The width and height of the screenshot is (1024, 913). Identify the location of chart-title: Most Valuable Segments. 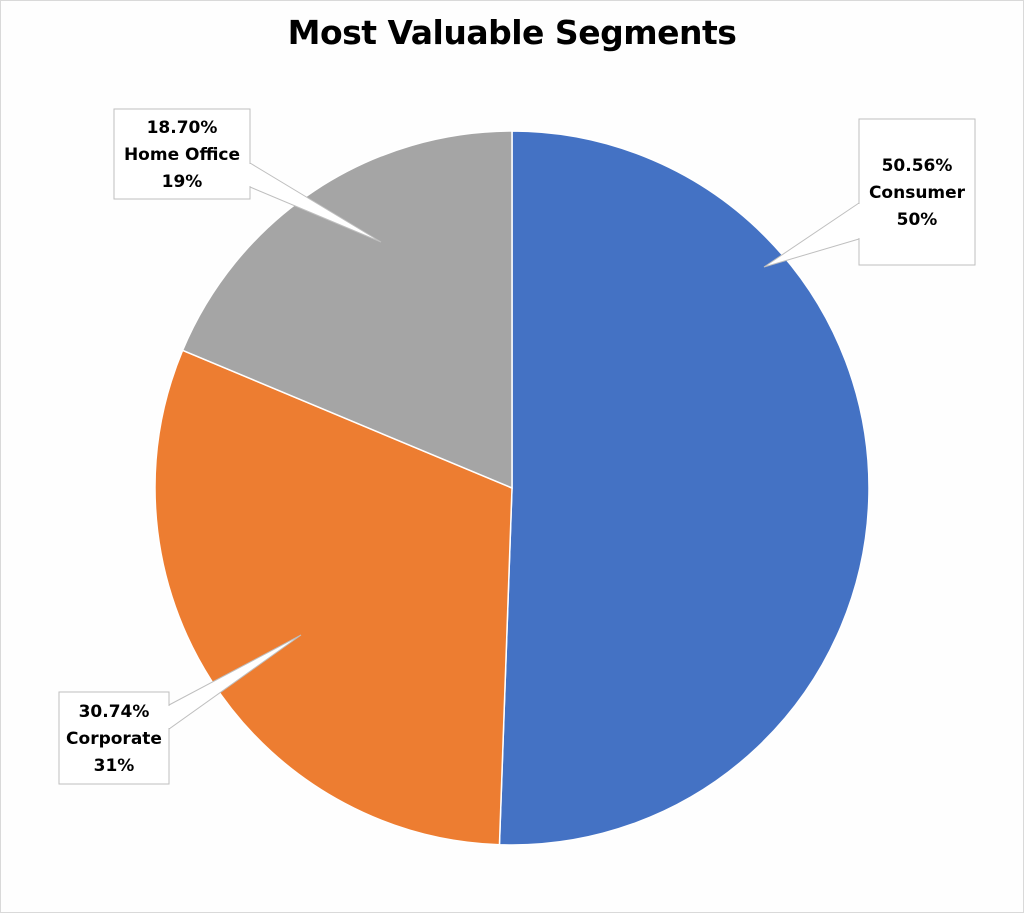
(512, 32).